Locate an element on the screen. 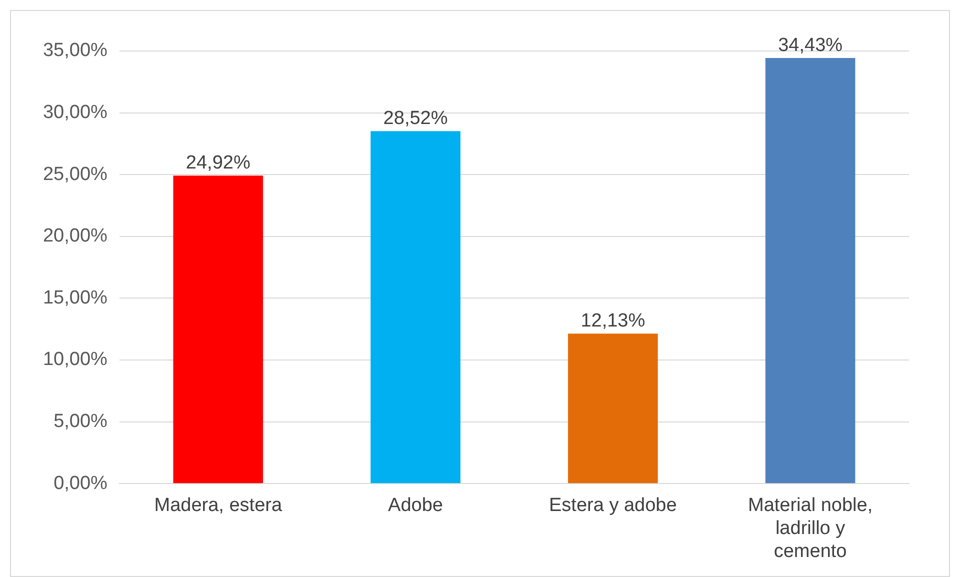 This screenshot has width=960, height=577. data-label: 12,13% is located at coordinates (613, 321).